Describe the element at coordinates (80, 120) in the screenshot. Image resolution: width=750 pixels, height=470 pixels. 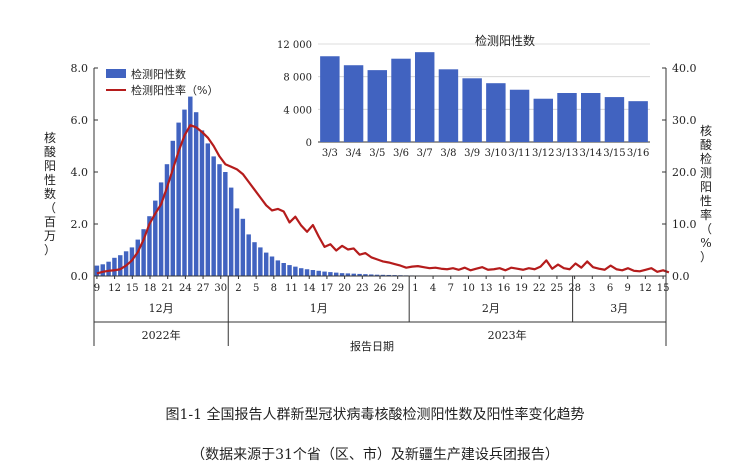
I see `y-left-tick-label: 6.0` at that location.